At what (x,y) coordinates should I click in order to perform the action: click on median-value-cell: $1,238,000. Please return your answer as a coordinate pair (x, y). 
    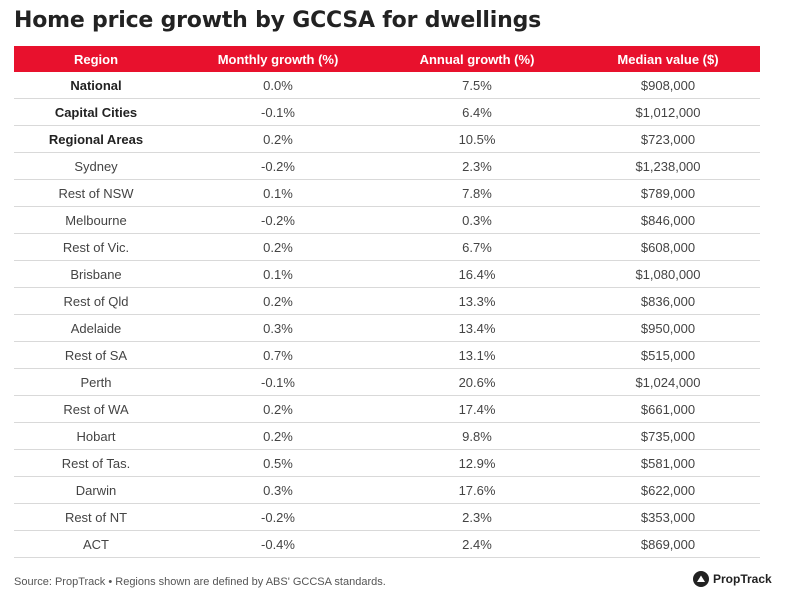
    Looking at the image, I should click on (668, 166).